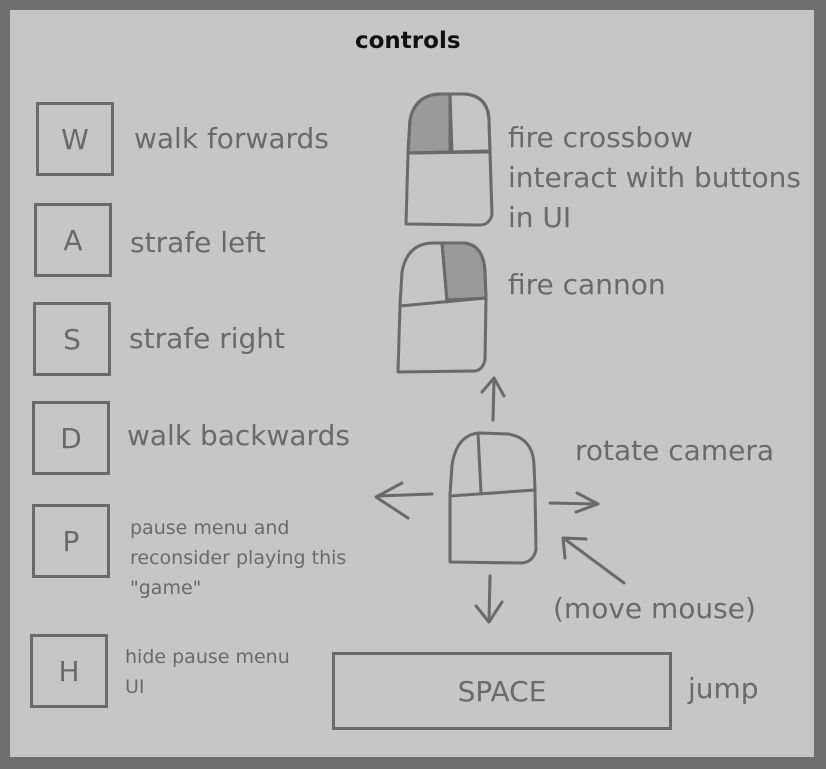 The image size is (826, 769). Describe the element at coordinates (231, 138) in the screenshot. I see `action-walk-forwards: walk forwards` at that location.